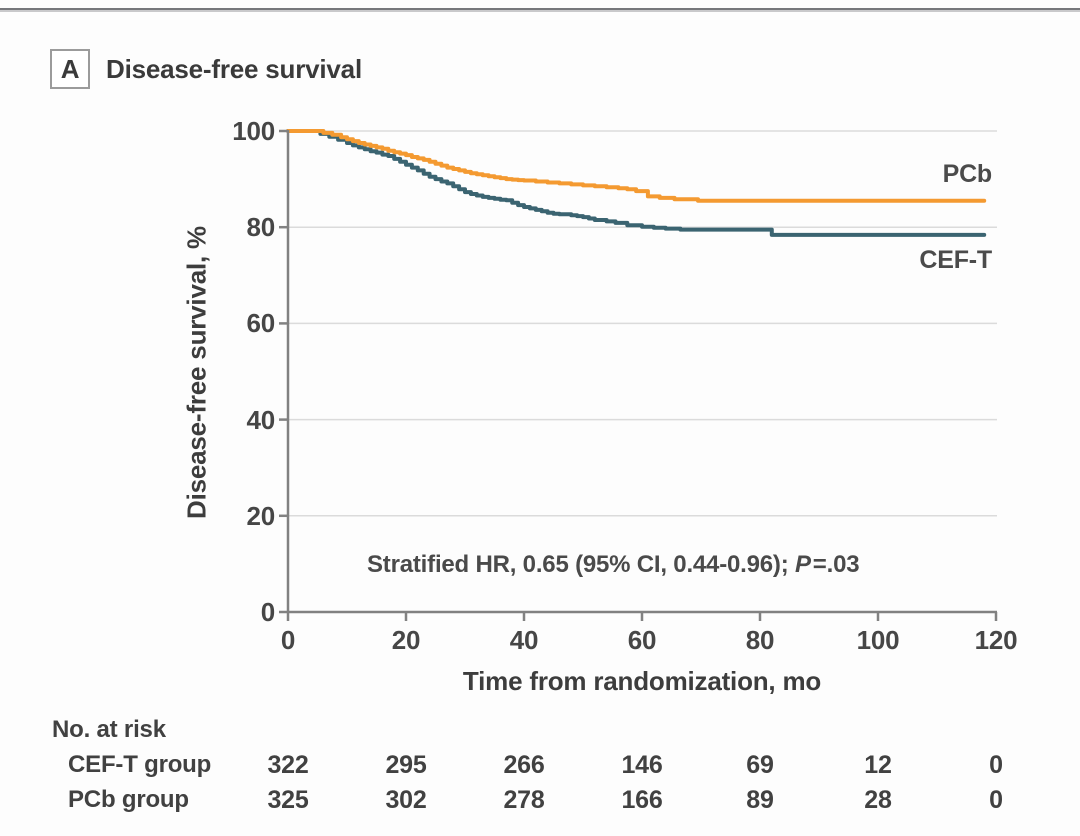 The width and height of the screenshot is (1080, 836). Describe the element at coordinates (260, 419) in the screenshot. I see `y-tick-label-40: 40` at that location.